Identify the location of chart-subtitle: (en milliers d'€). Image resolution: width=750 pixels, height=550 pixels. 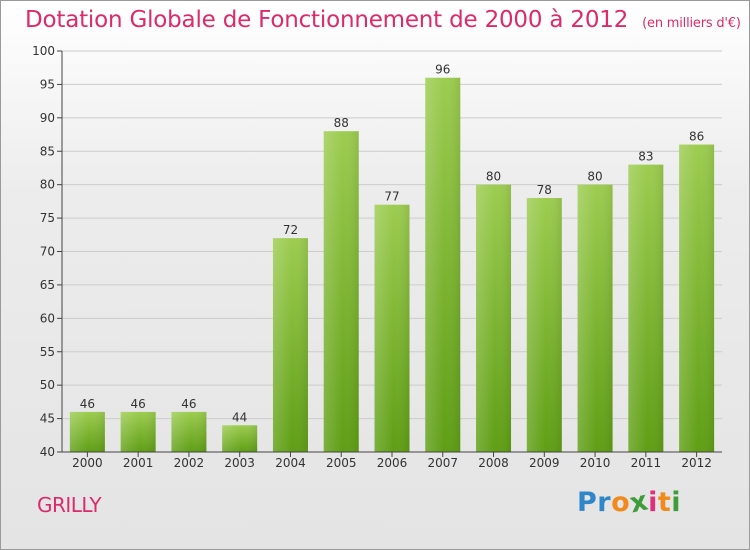
(691, 23).